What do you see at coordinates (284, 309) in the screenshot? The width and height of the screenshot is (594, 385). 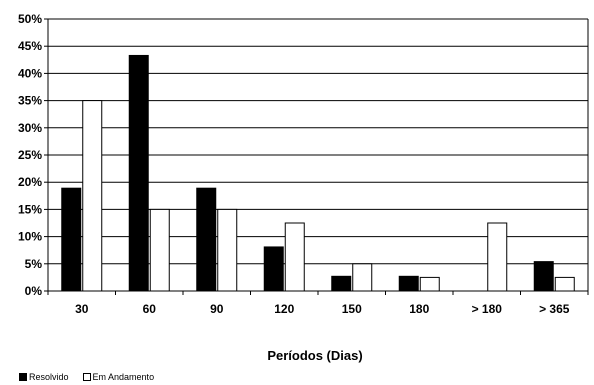 I see `x-tick-label: 120` at bounding box center [284, 309].